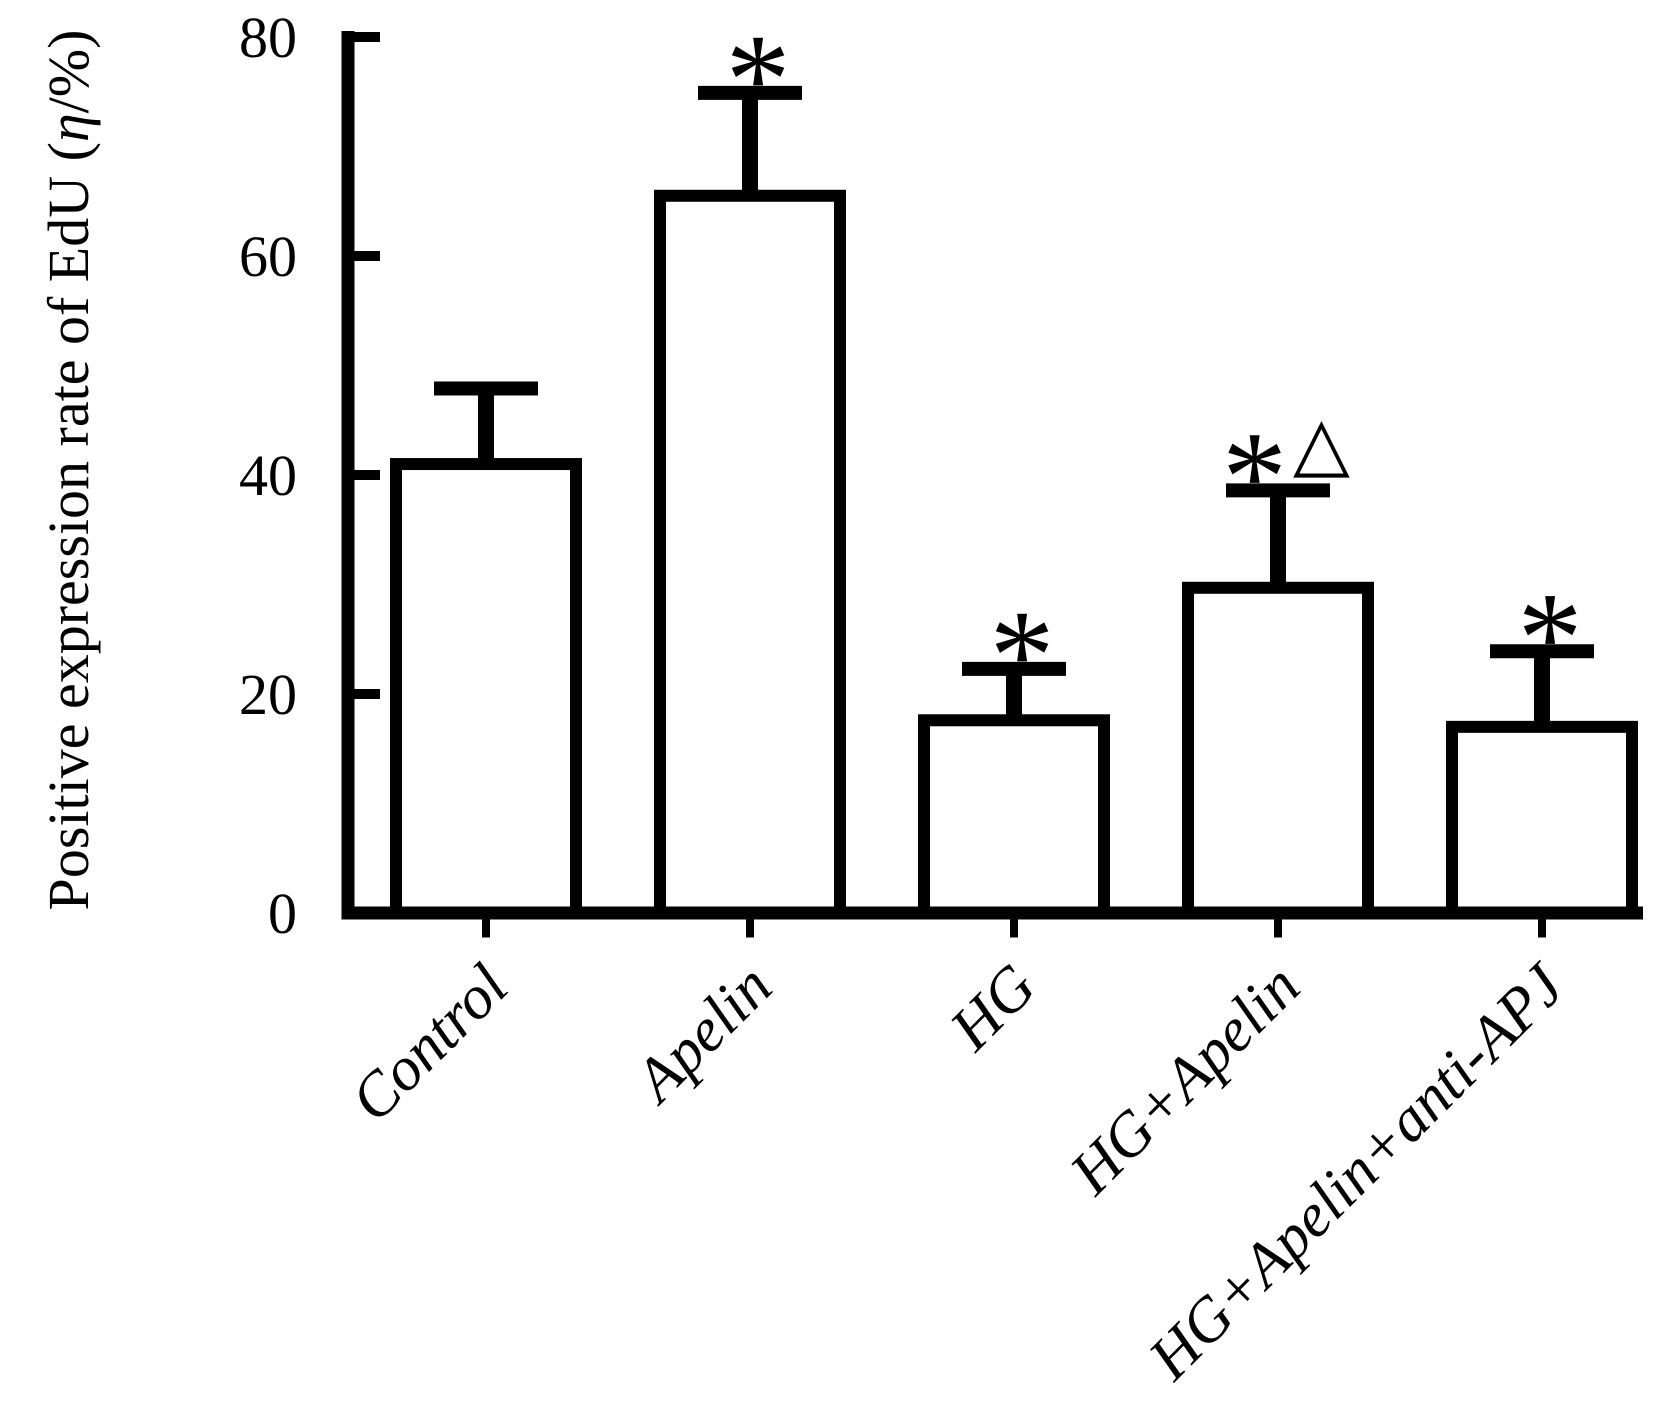  What do you see at coordinates (758, 80) in the screenshot?
I see `significance-annotation-apelin: *` at bounding box center [758, 80].